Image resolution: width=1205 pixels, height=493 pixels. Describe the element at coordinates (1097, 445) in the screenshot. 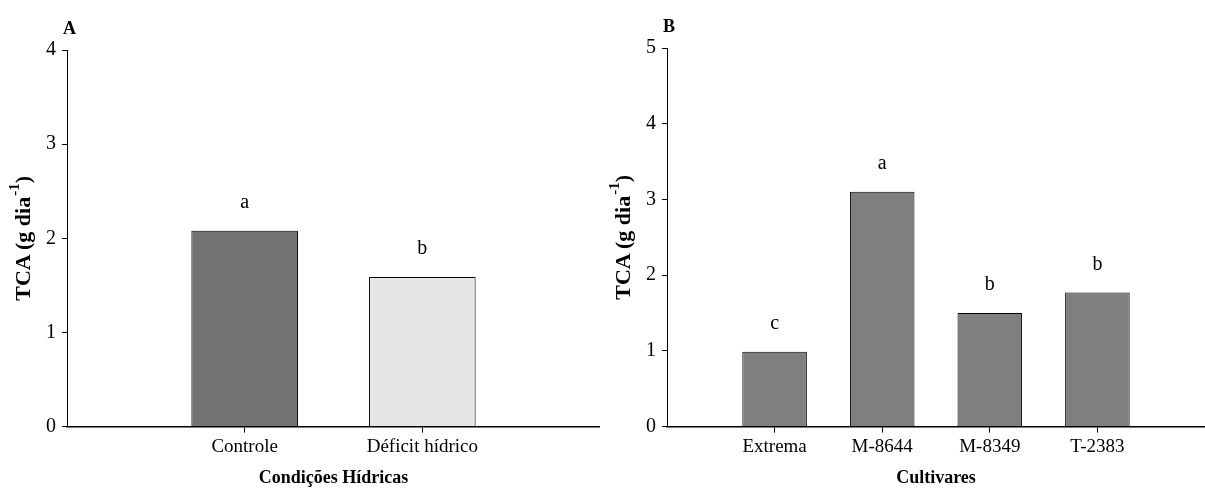

I see `x-tick-label: T-2383` at that location.